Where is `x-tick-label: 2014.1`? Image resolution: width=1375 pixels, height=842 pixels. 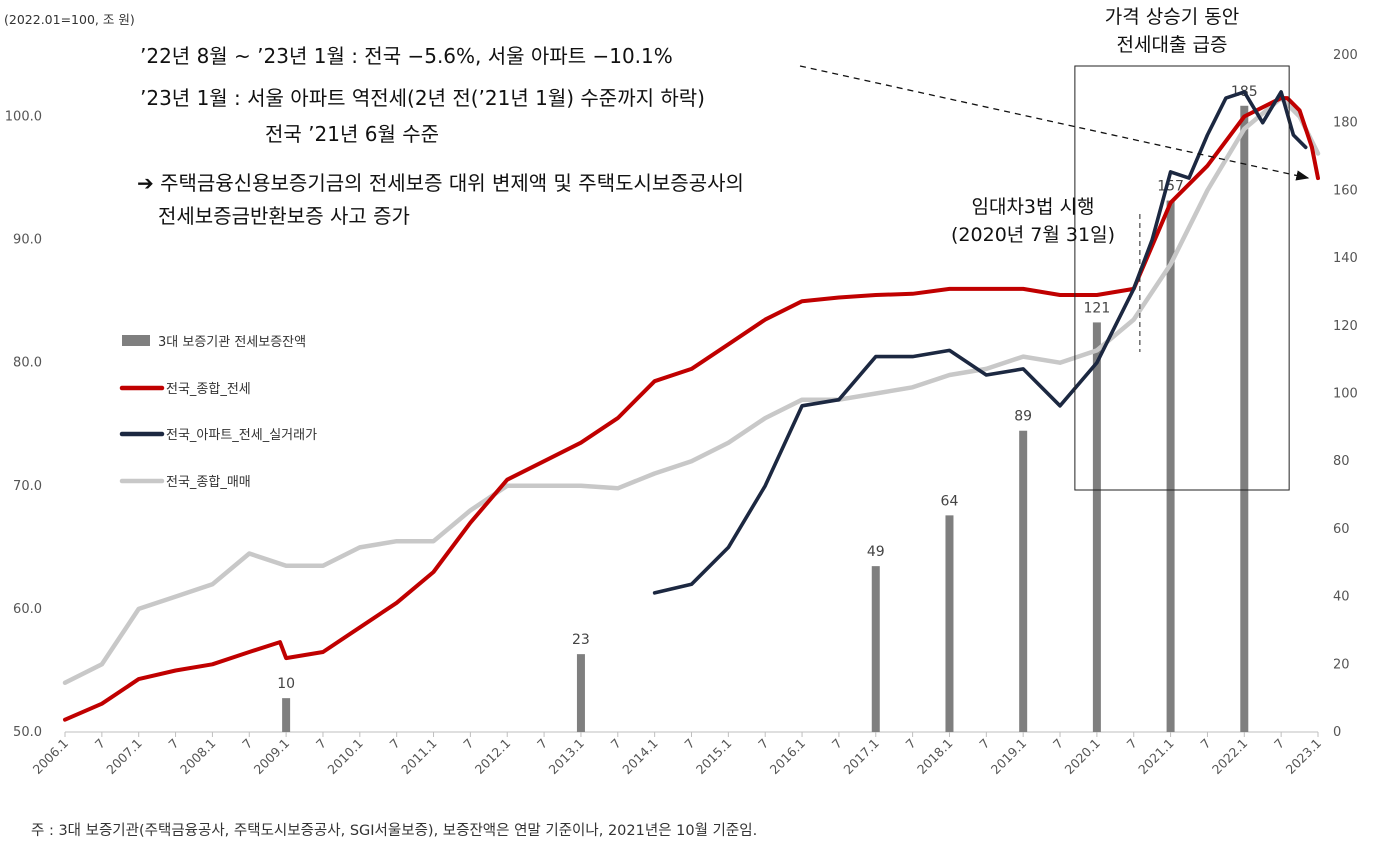 x-tick-label: 2014.1 is located at coordinates (640, 757).